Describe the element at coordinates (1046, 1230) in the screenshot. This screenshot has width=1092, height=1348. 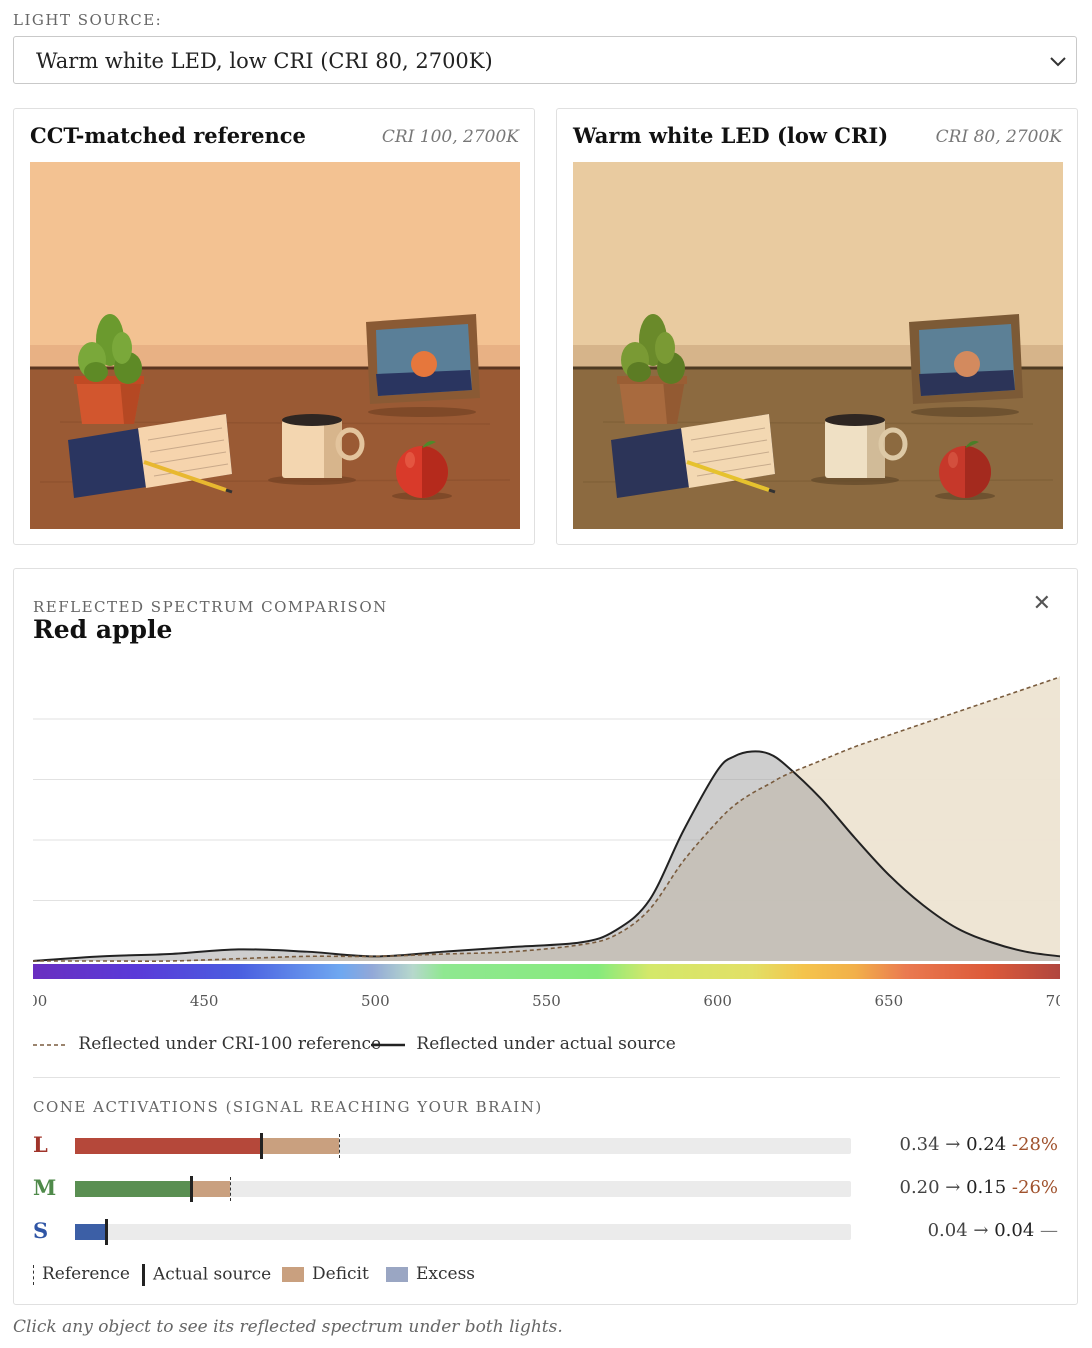
I see `cone-change: —` at that location.